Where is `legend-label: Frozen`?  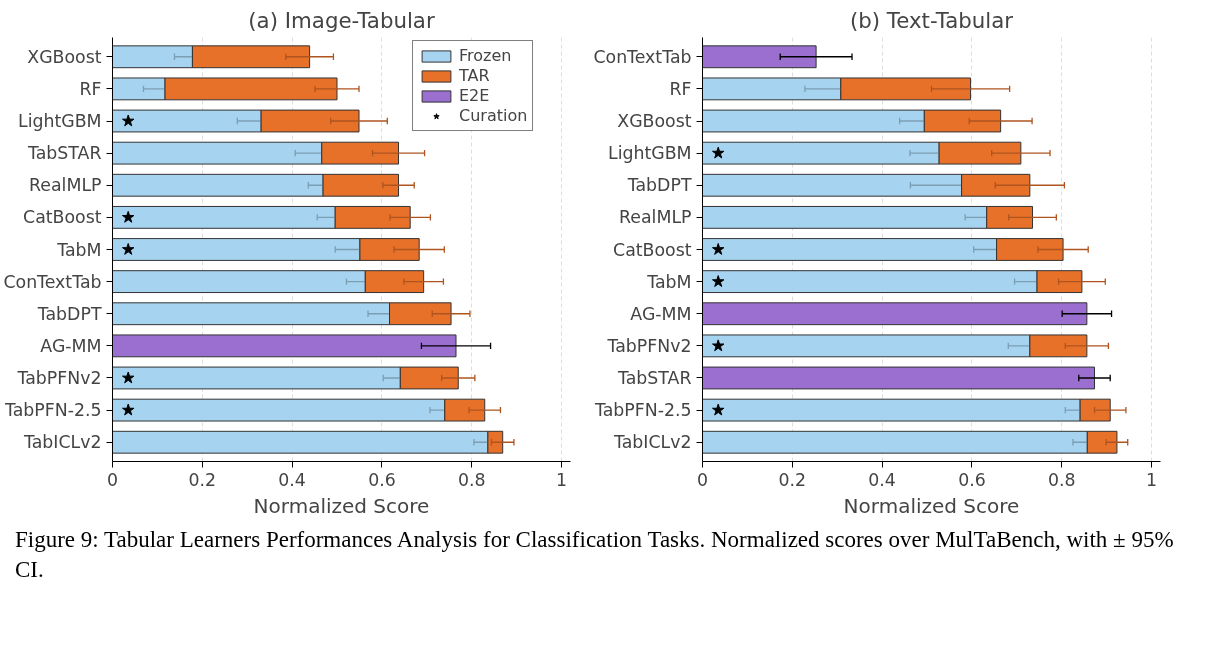 legend-label: Frozen is located at coordinates (485, 55).